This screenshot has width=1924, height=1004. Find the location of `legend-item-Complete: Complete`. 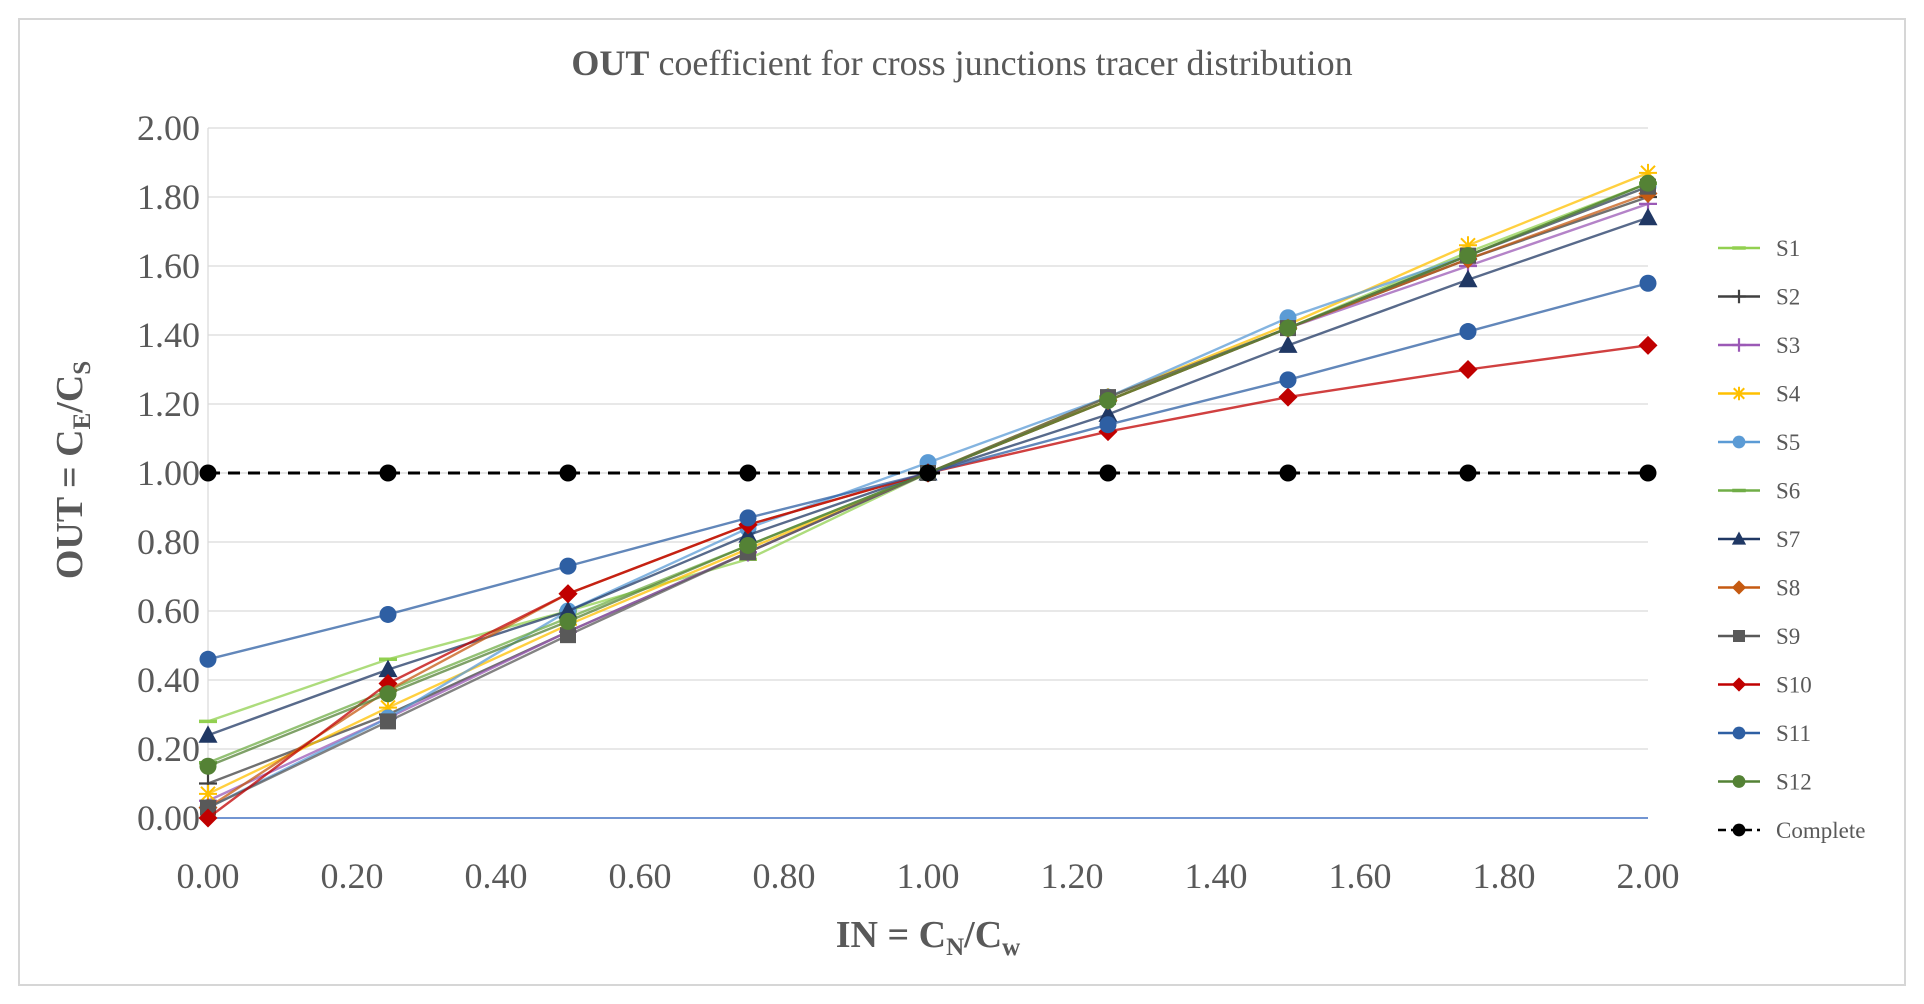

legend-item-Complete: Complete is located at coordinates (1791, 830).